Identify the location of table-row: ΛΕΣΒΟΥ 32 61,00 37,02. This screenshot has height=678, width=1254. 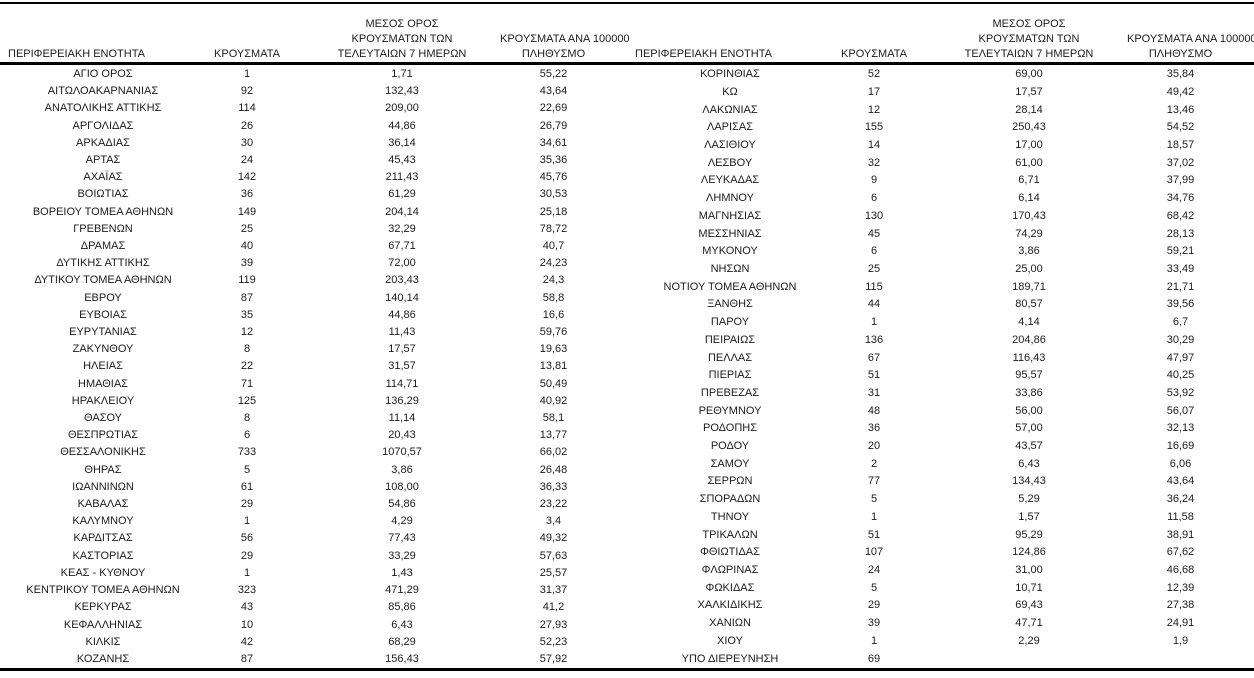
(940, 164).